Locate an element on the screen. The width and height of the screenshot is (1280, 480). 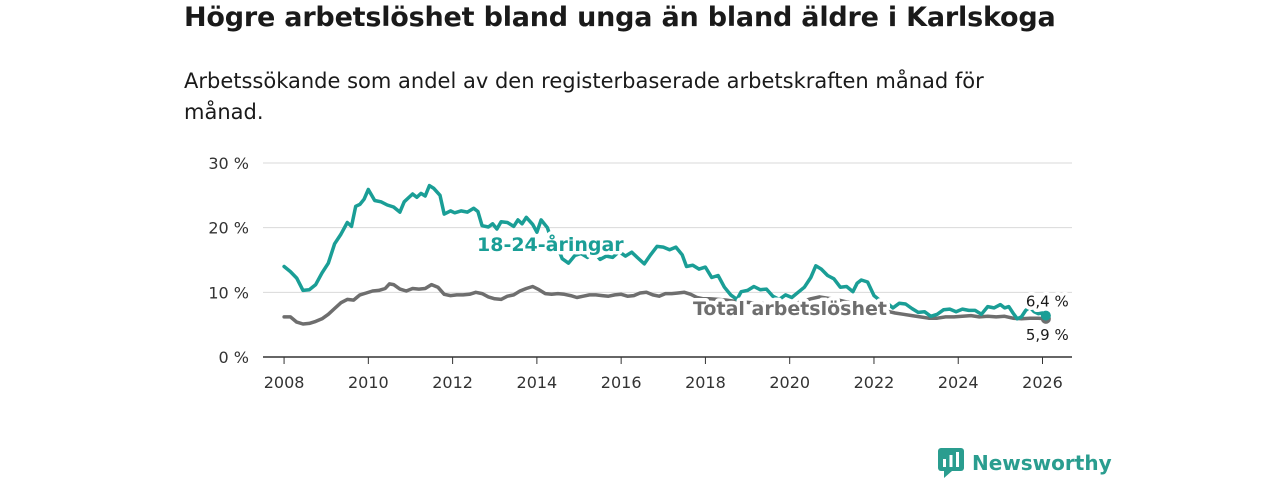
series-label-youth: 18-24-åringar is located at coordinates (550, 244).